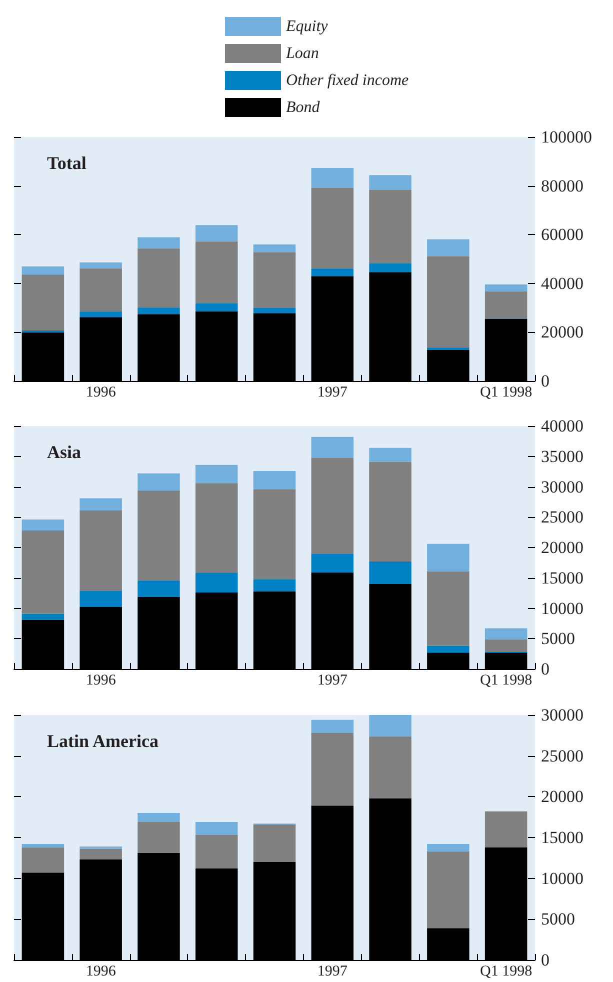 The image size is (613, 982). I want to click on y-tick-label: 60000, so click(562, 234).